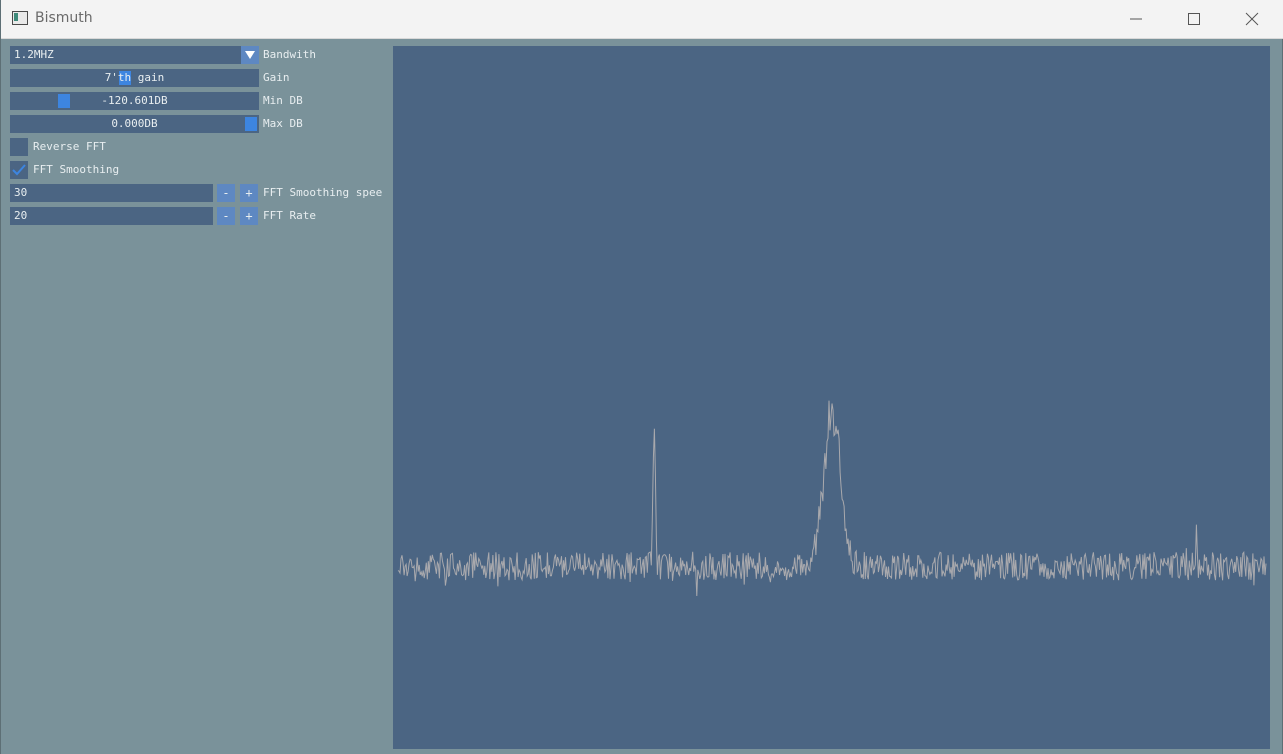 Image resolution: width=1283 pixels, height=754 pixels. I want to click on fft-rate-minus-button: -, so click(226, 216).